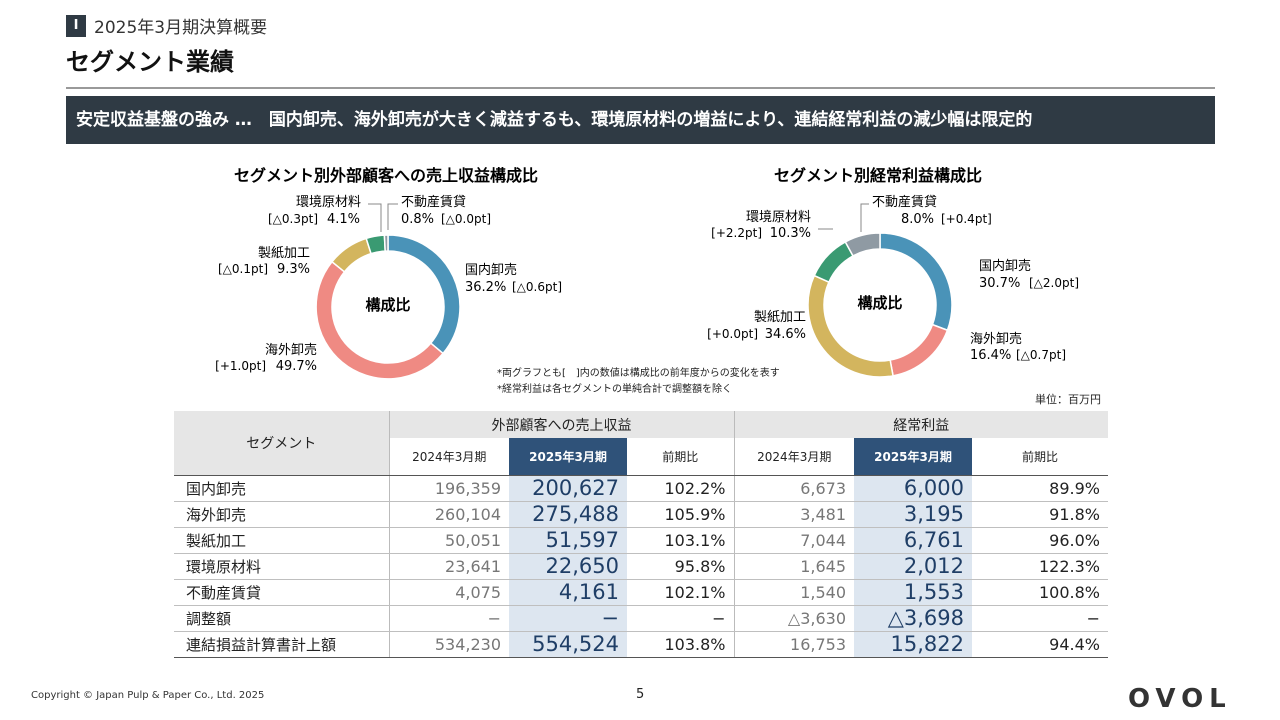 This screenshot has height=720, width=1280. I want to click on cell-s-prev: 260,104, so click(448, 514).